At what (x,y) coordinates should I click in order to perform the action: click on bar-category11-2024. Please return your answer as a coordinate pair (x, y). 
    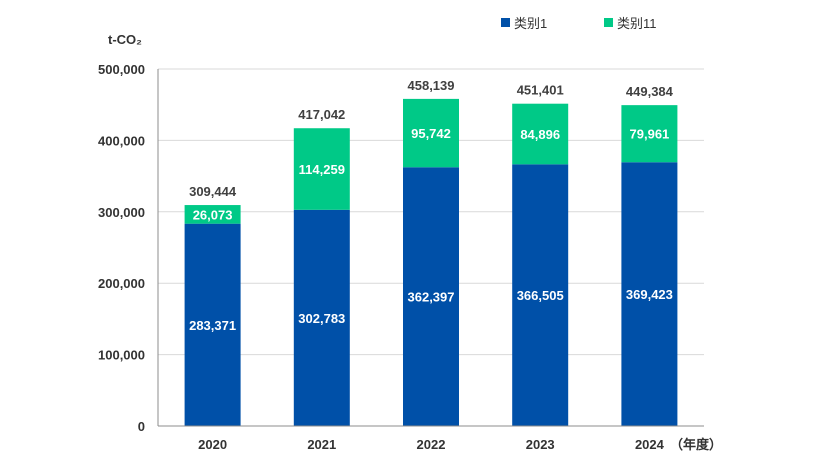
    Looking at the image, I should click on (649, 134).